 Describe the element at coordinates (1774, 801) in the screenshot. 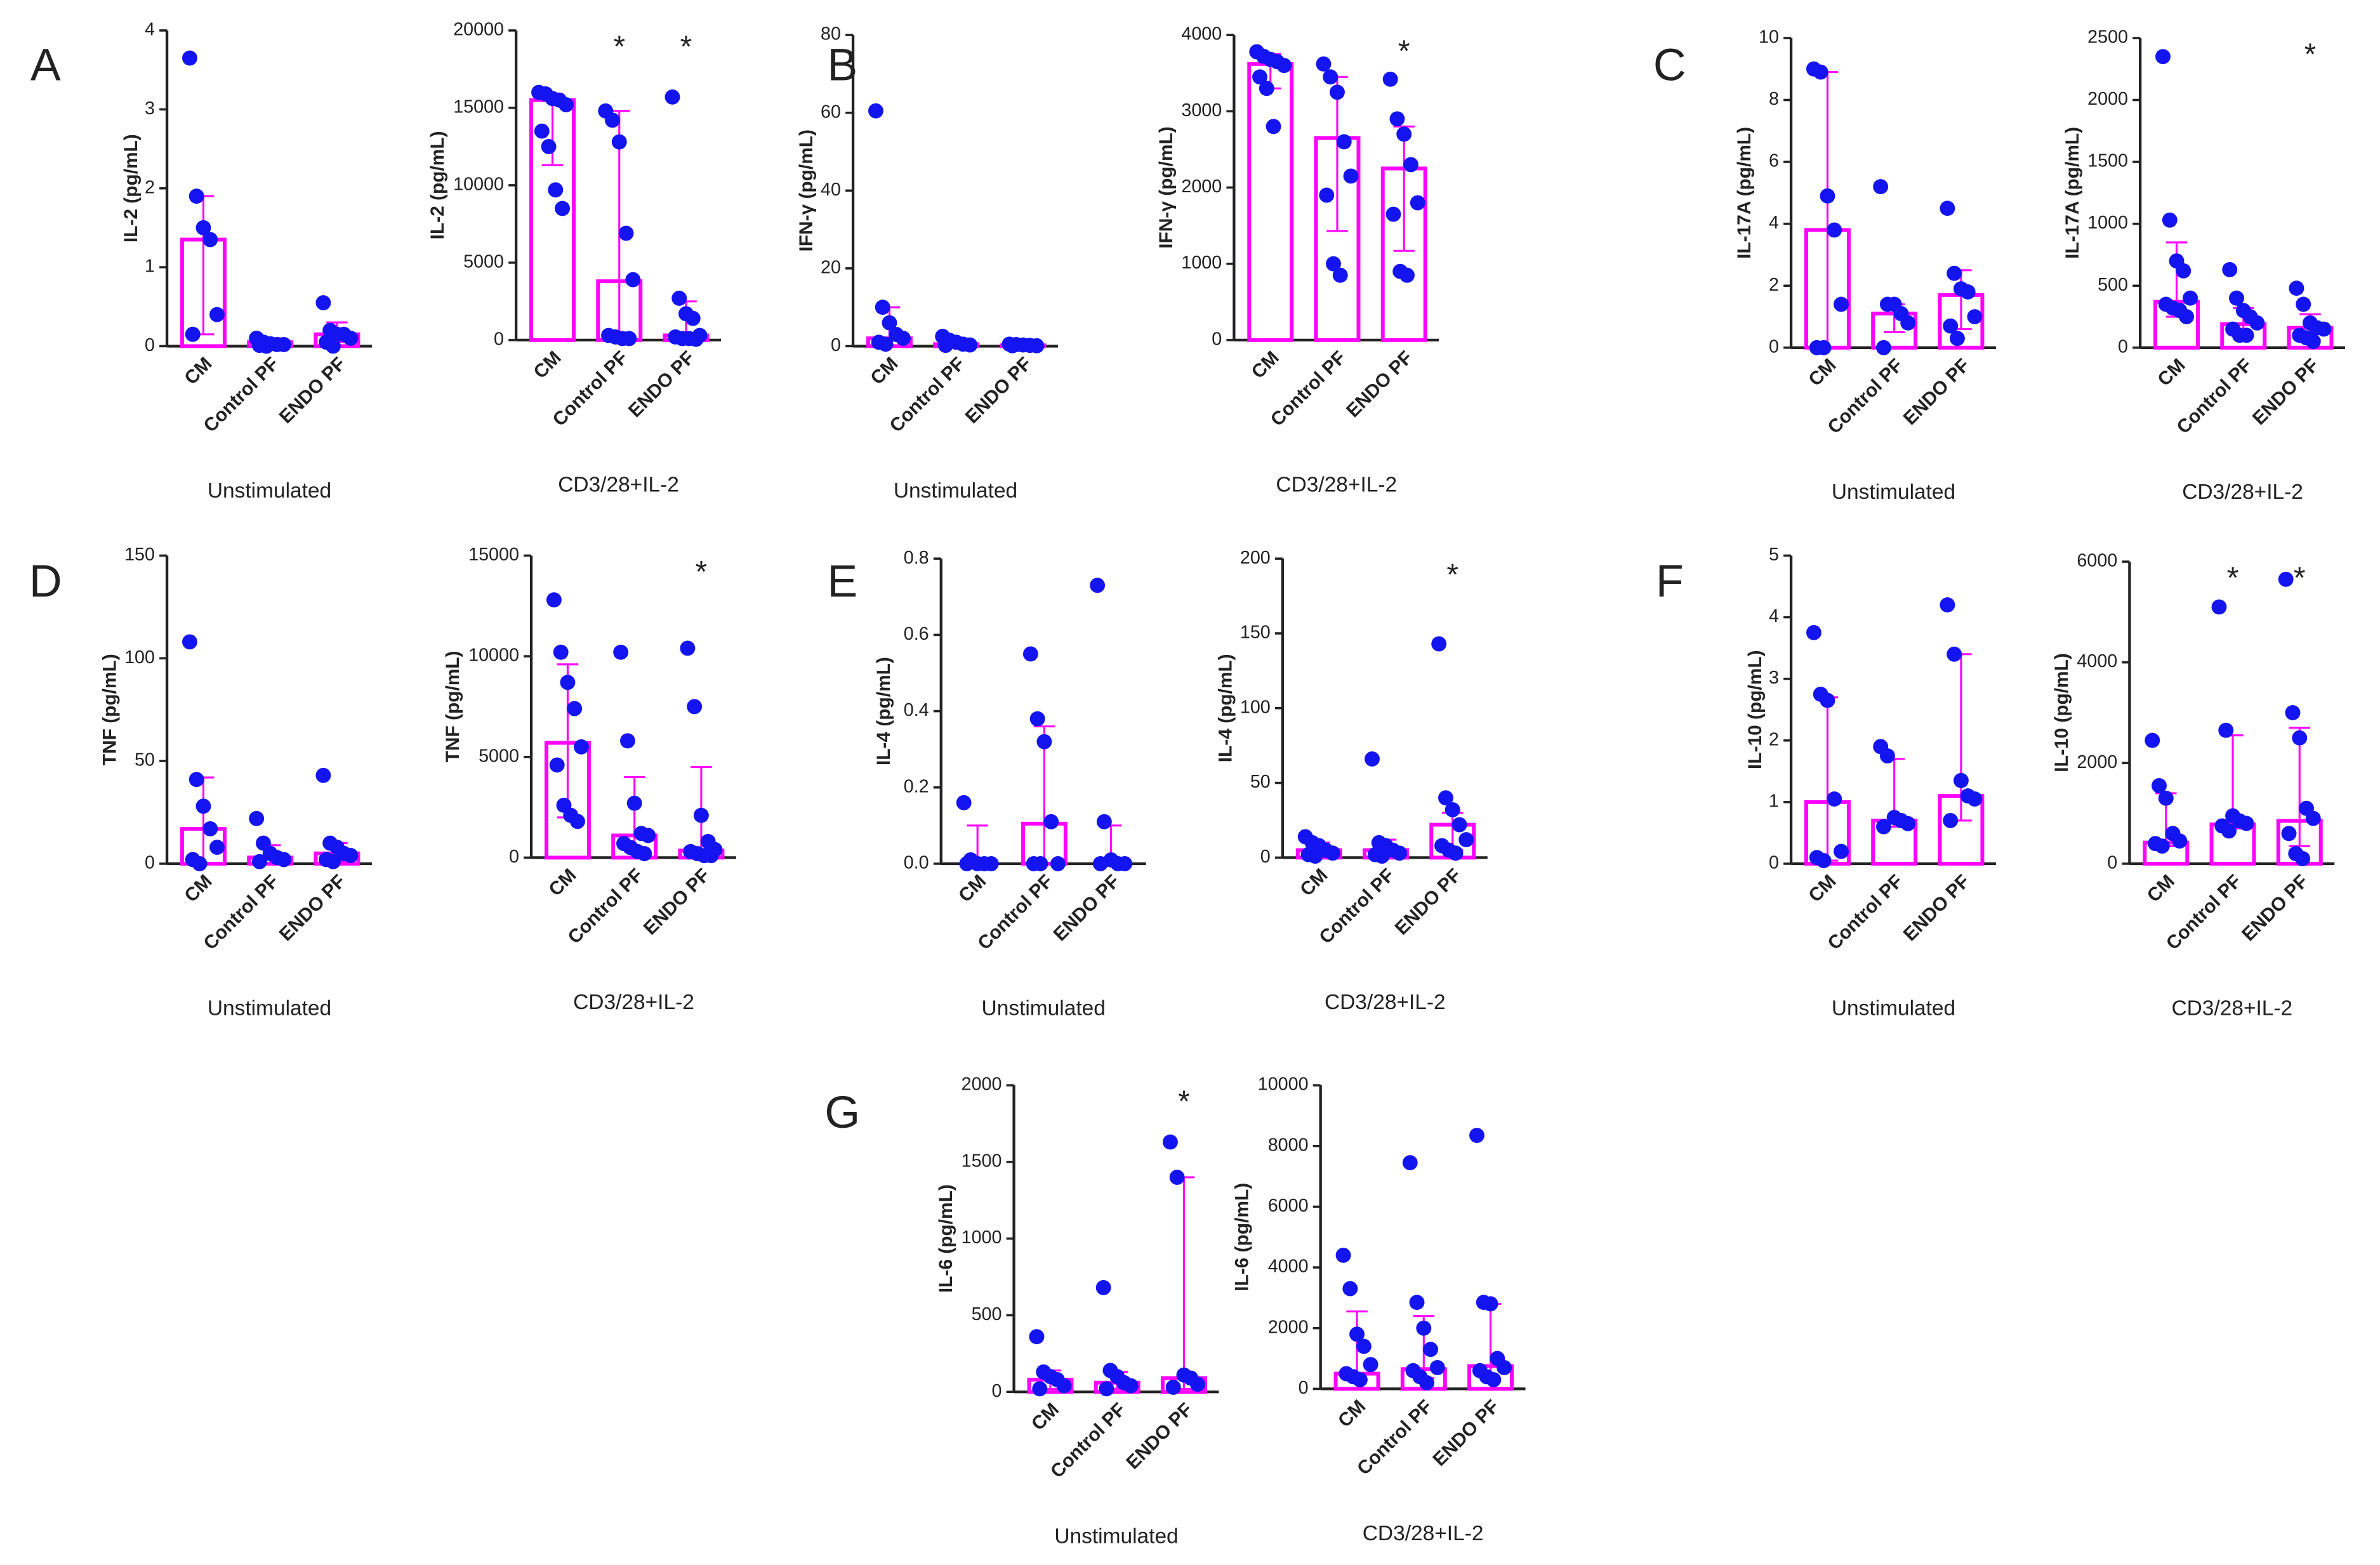

I see `y-tick-label: 1` at that location.